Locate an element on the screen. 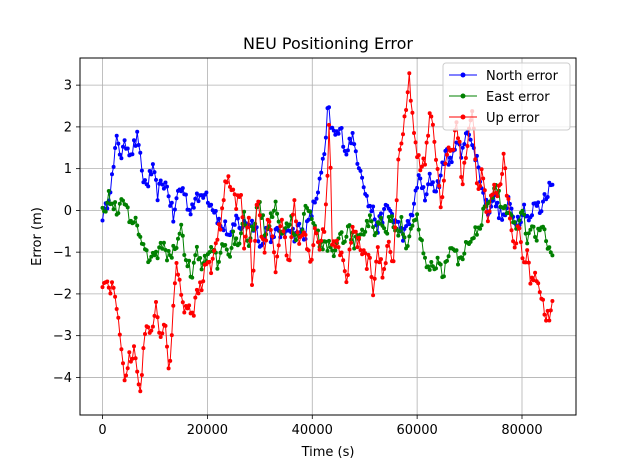  y-tick-label: 3 is located at coordinates (68, 86).